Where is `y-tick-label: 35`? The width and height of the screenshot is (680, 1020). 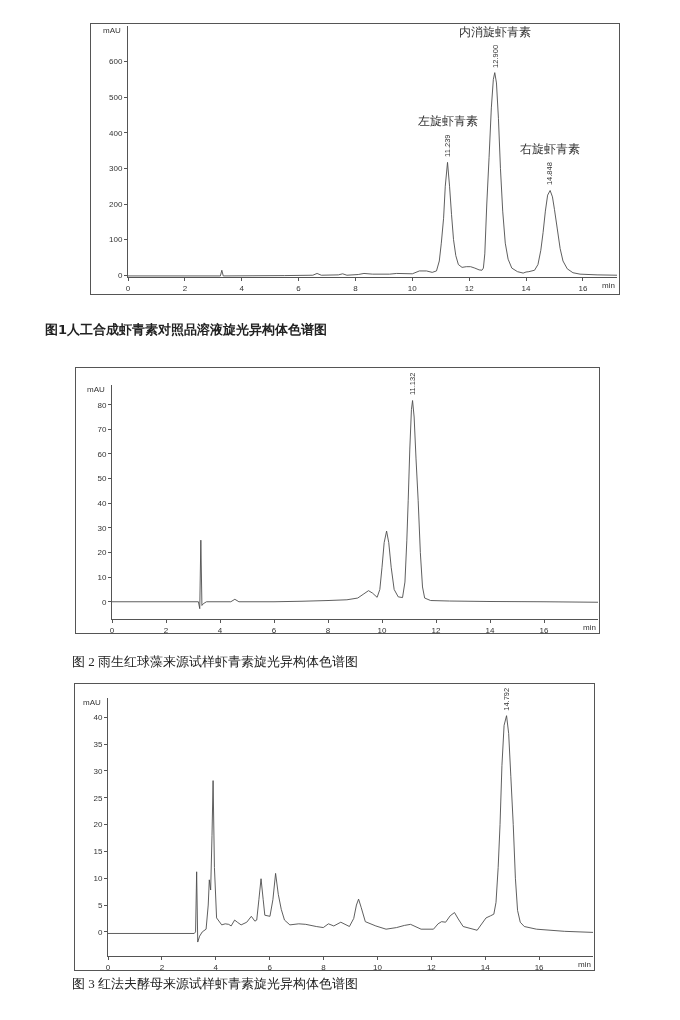 y-tick-label: 35 is located at coordinates (98, 744).